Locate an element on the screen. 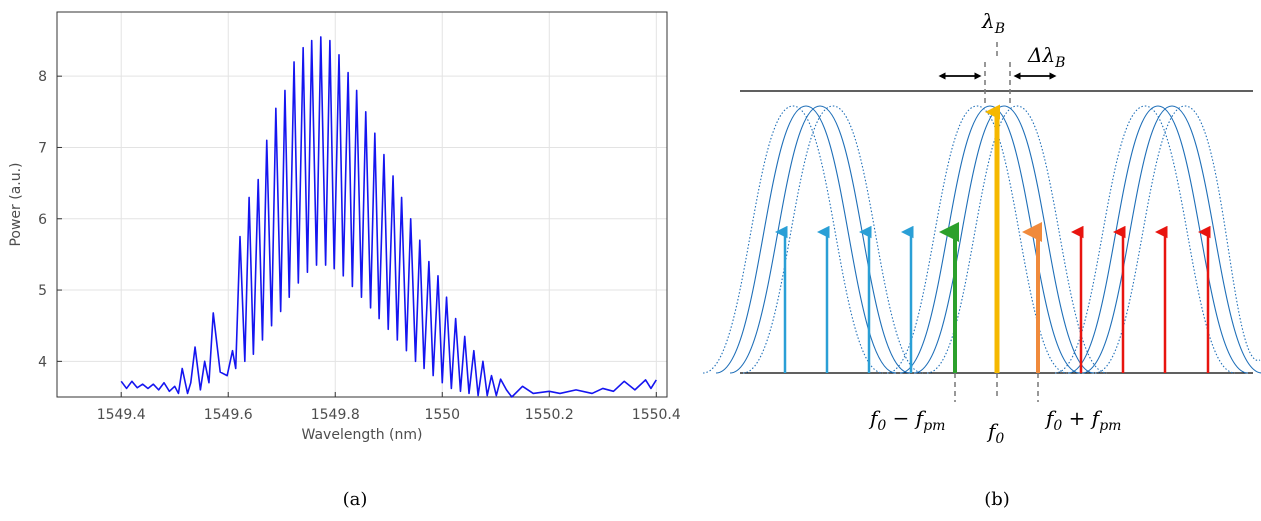 The image size is (1261, 521). x-tick-label: 1550.2 is located at coordinates (549, 415).